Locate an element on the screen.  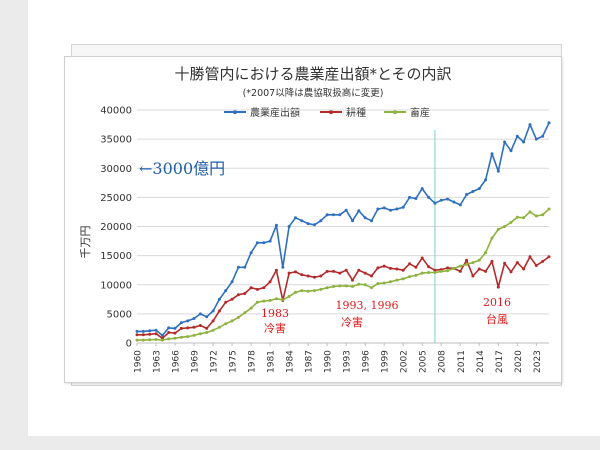
y-tick-label: 15000 is located at coordinates (116, 256).